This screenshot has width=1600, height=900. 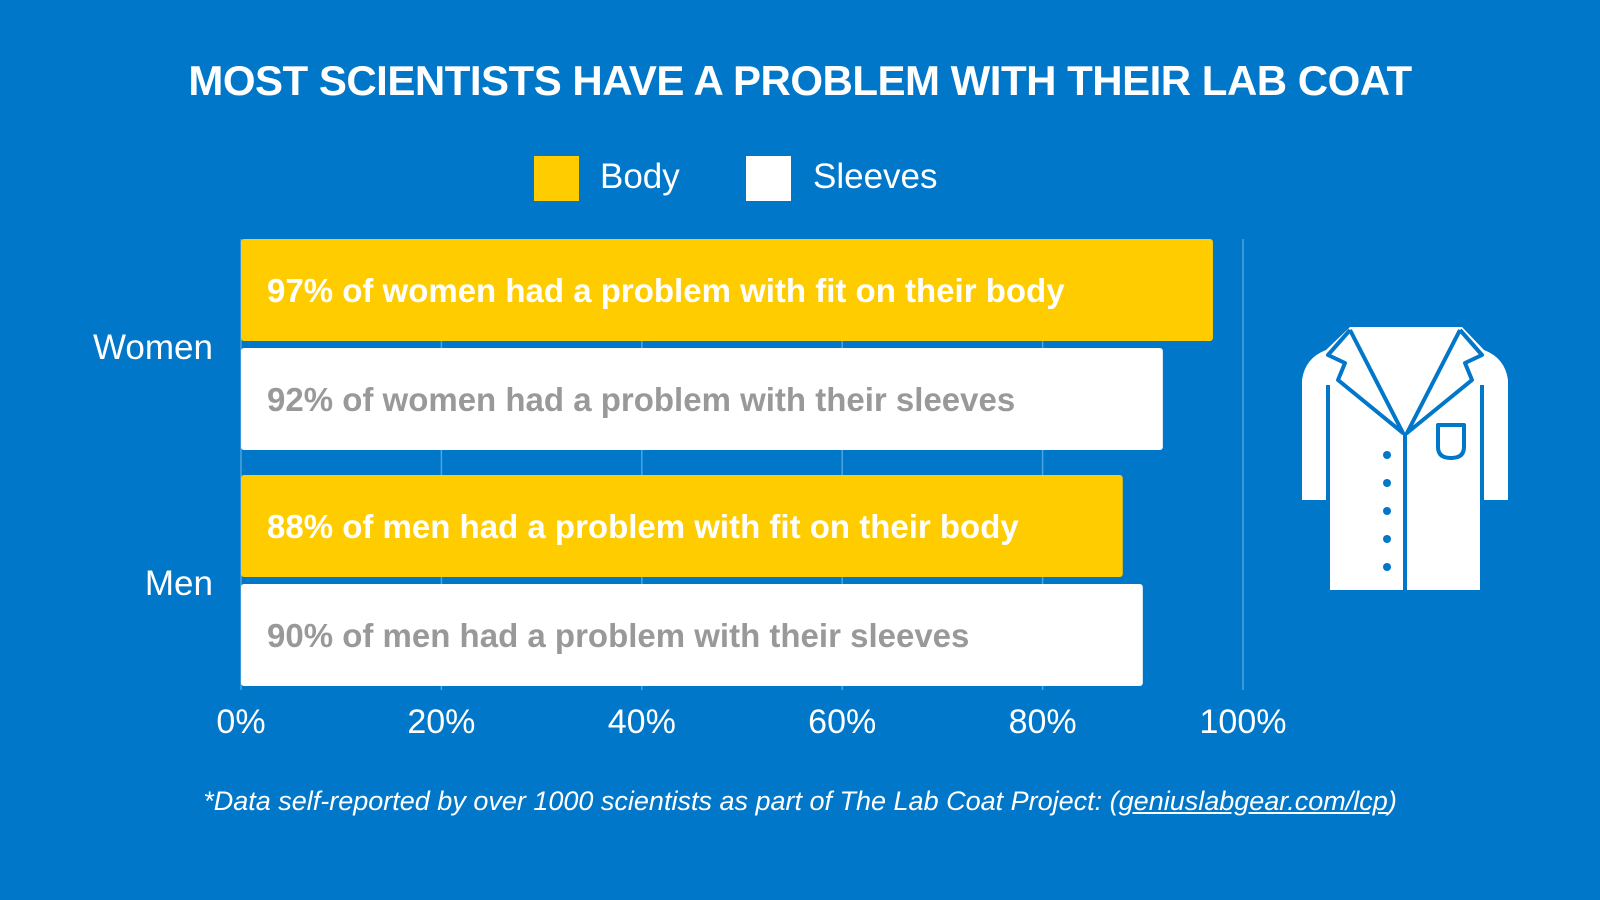 What do you see at coordinates (875, 176) in the screenshot?
I see `legend-label-sleeves: Sleeves` at bounding box center [875, 176].